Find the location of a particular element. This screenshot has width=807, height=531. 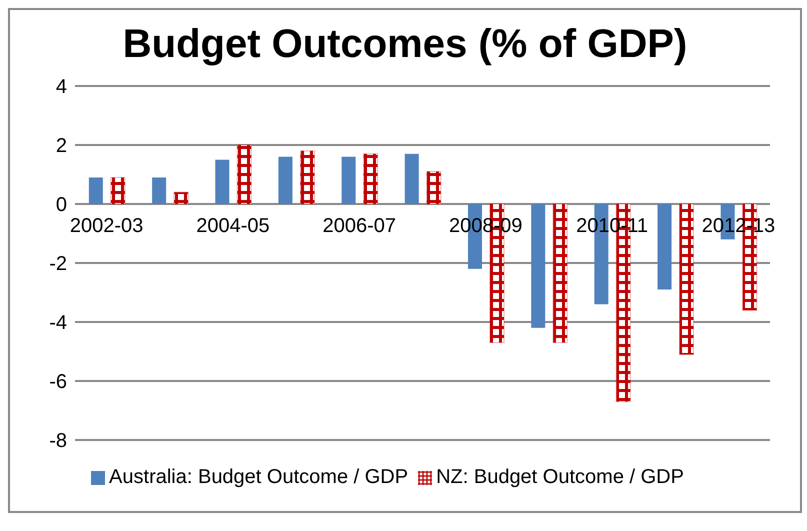

x-tick-label: 2004-05 is located at coordinates (233, 226).